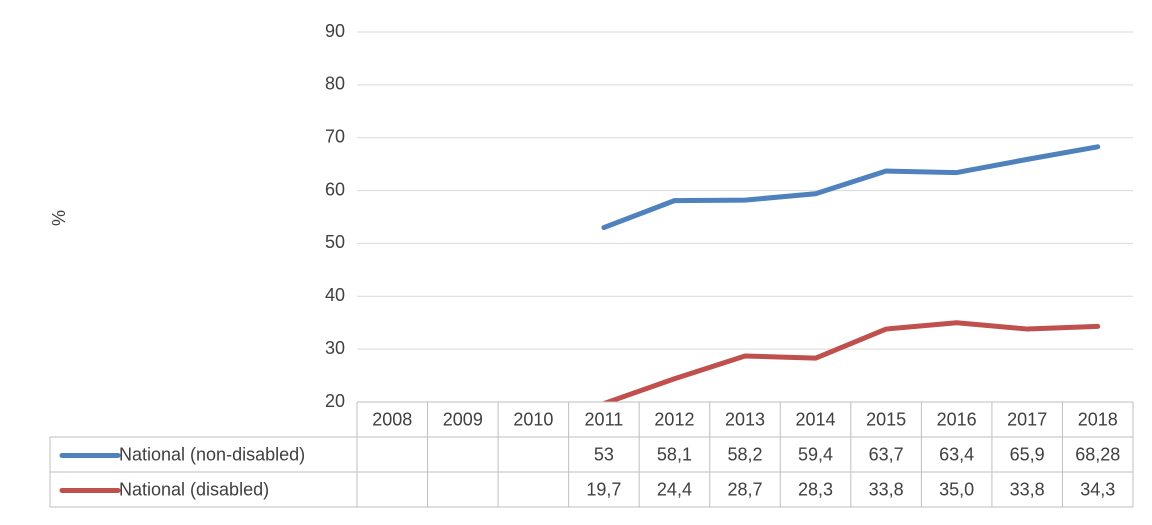 The image size is (1152, 525). I want to click on y-tick-label: 80, so click(335, 84).